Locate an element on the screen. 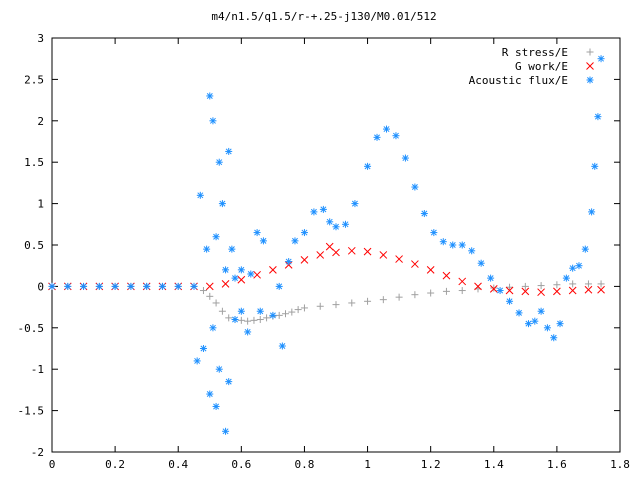 The image size is (640, 480). y-tick-label: 0 is located at coordinates (40, 286).